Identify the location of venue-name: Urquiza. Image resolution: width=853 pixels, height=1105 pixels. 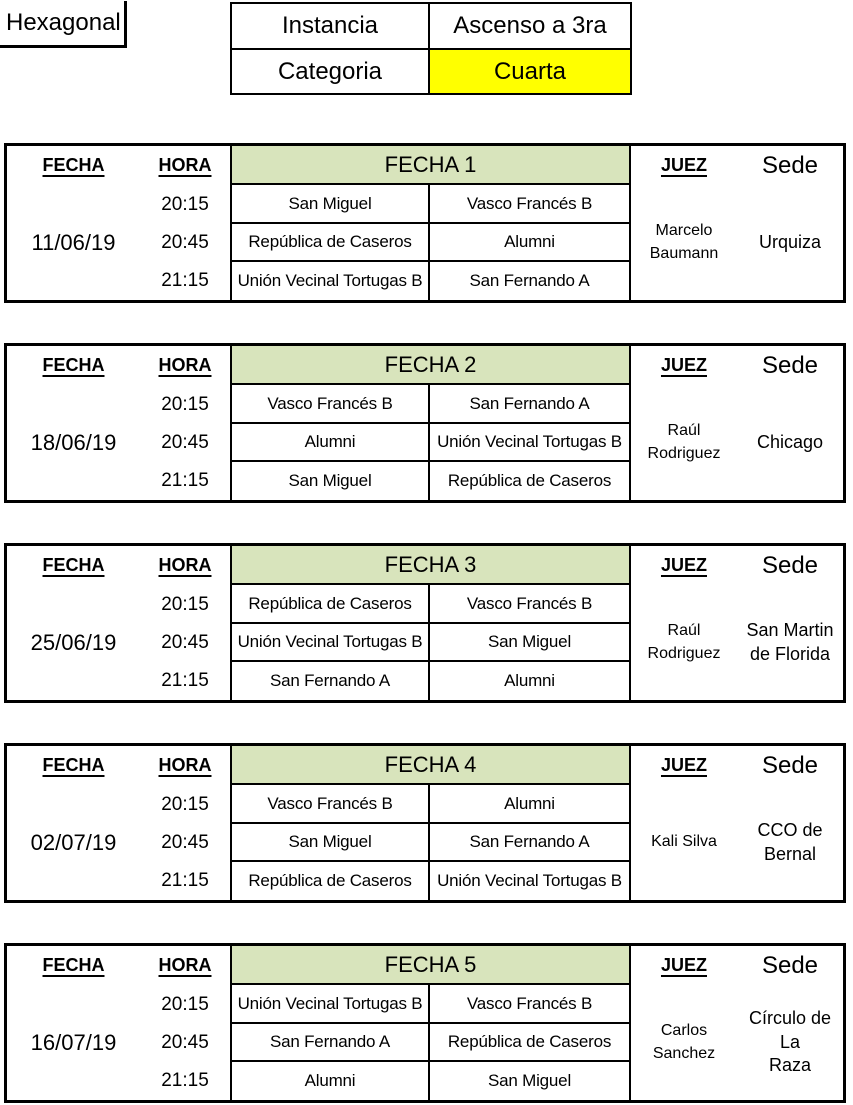
(790, 241).